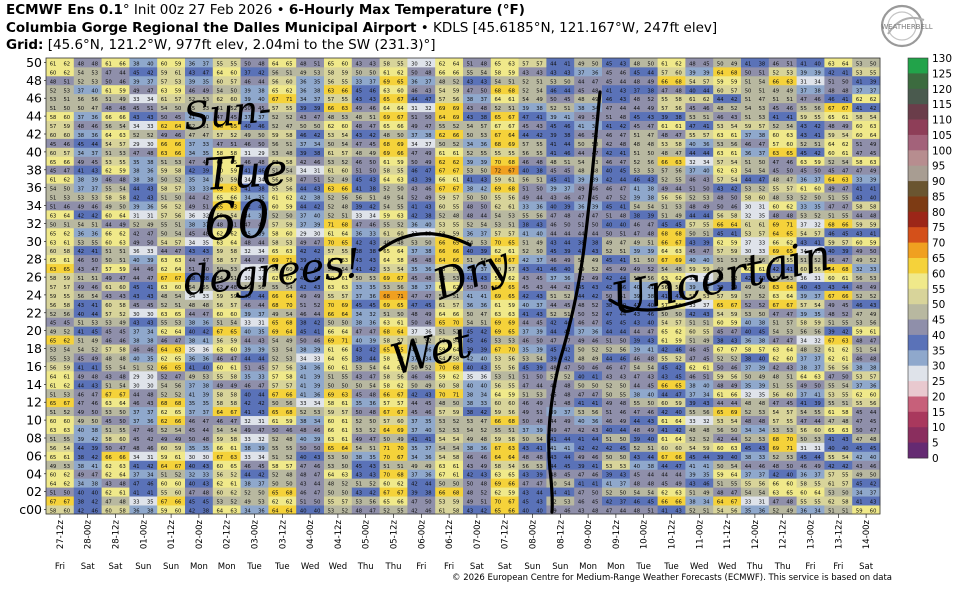 The width and height of the screenshot is (979, 595). I want to click on cell-value-label: 64, so click(497, 395).